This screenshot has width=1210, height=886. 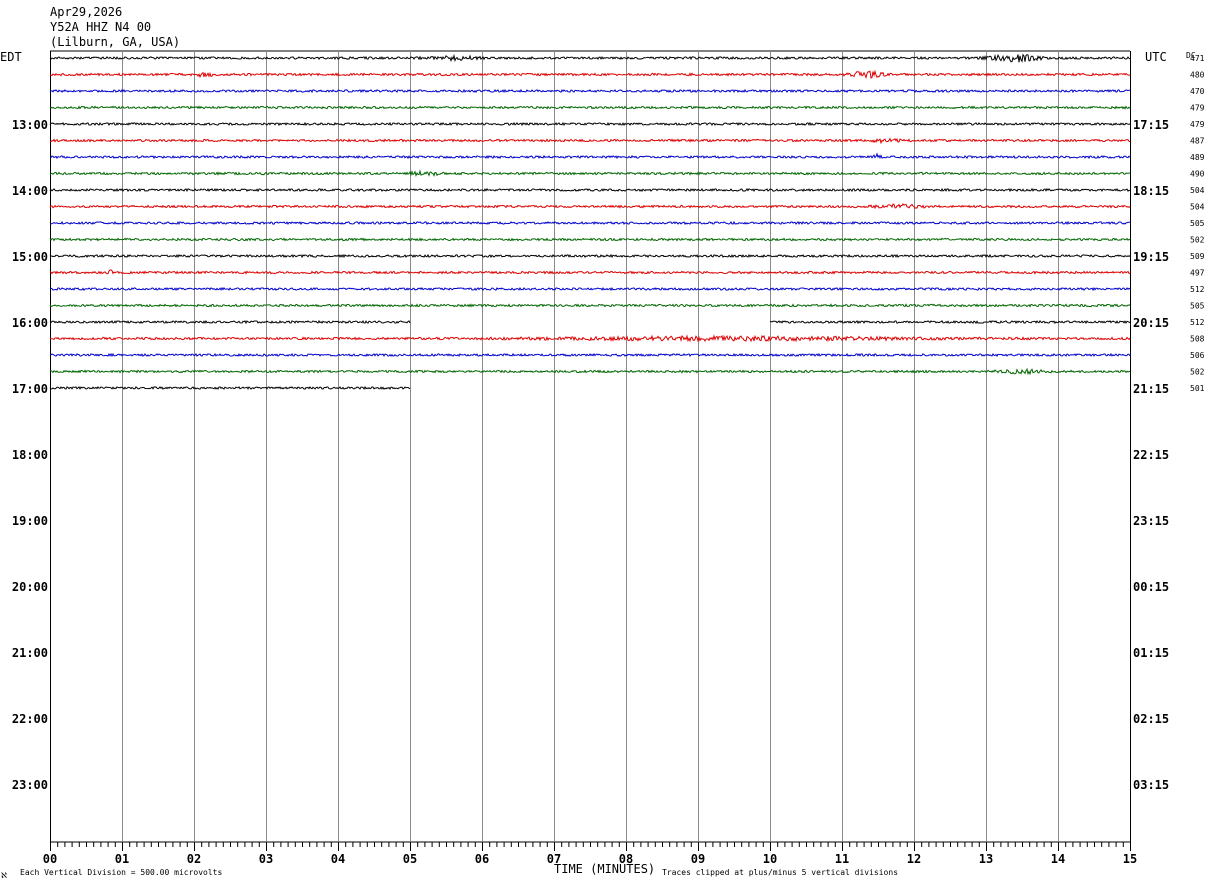 What do you see at coordinates (194, 859) in the screenshot?
I see `x-tick-label: 02` at bounding box center [194, 859].